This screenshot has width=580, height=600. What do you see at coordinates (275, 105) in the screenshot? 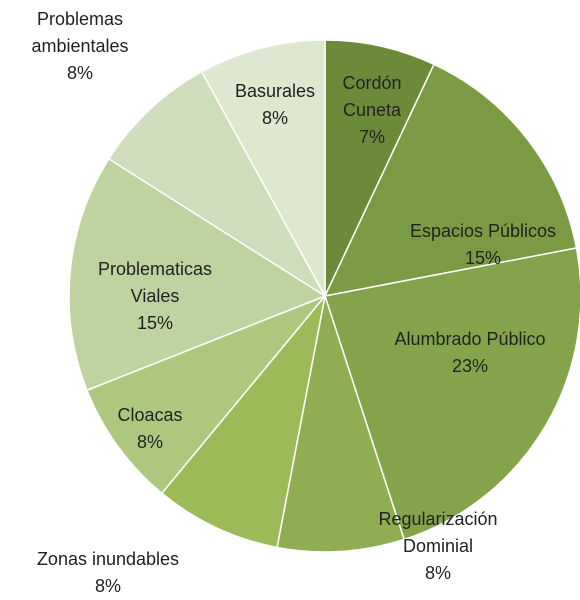
I see `slice-label: Basurales 8%` at bounding box center [275, 105].